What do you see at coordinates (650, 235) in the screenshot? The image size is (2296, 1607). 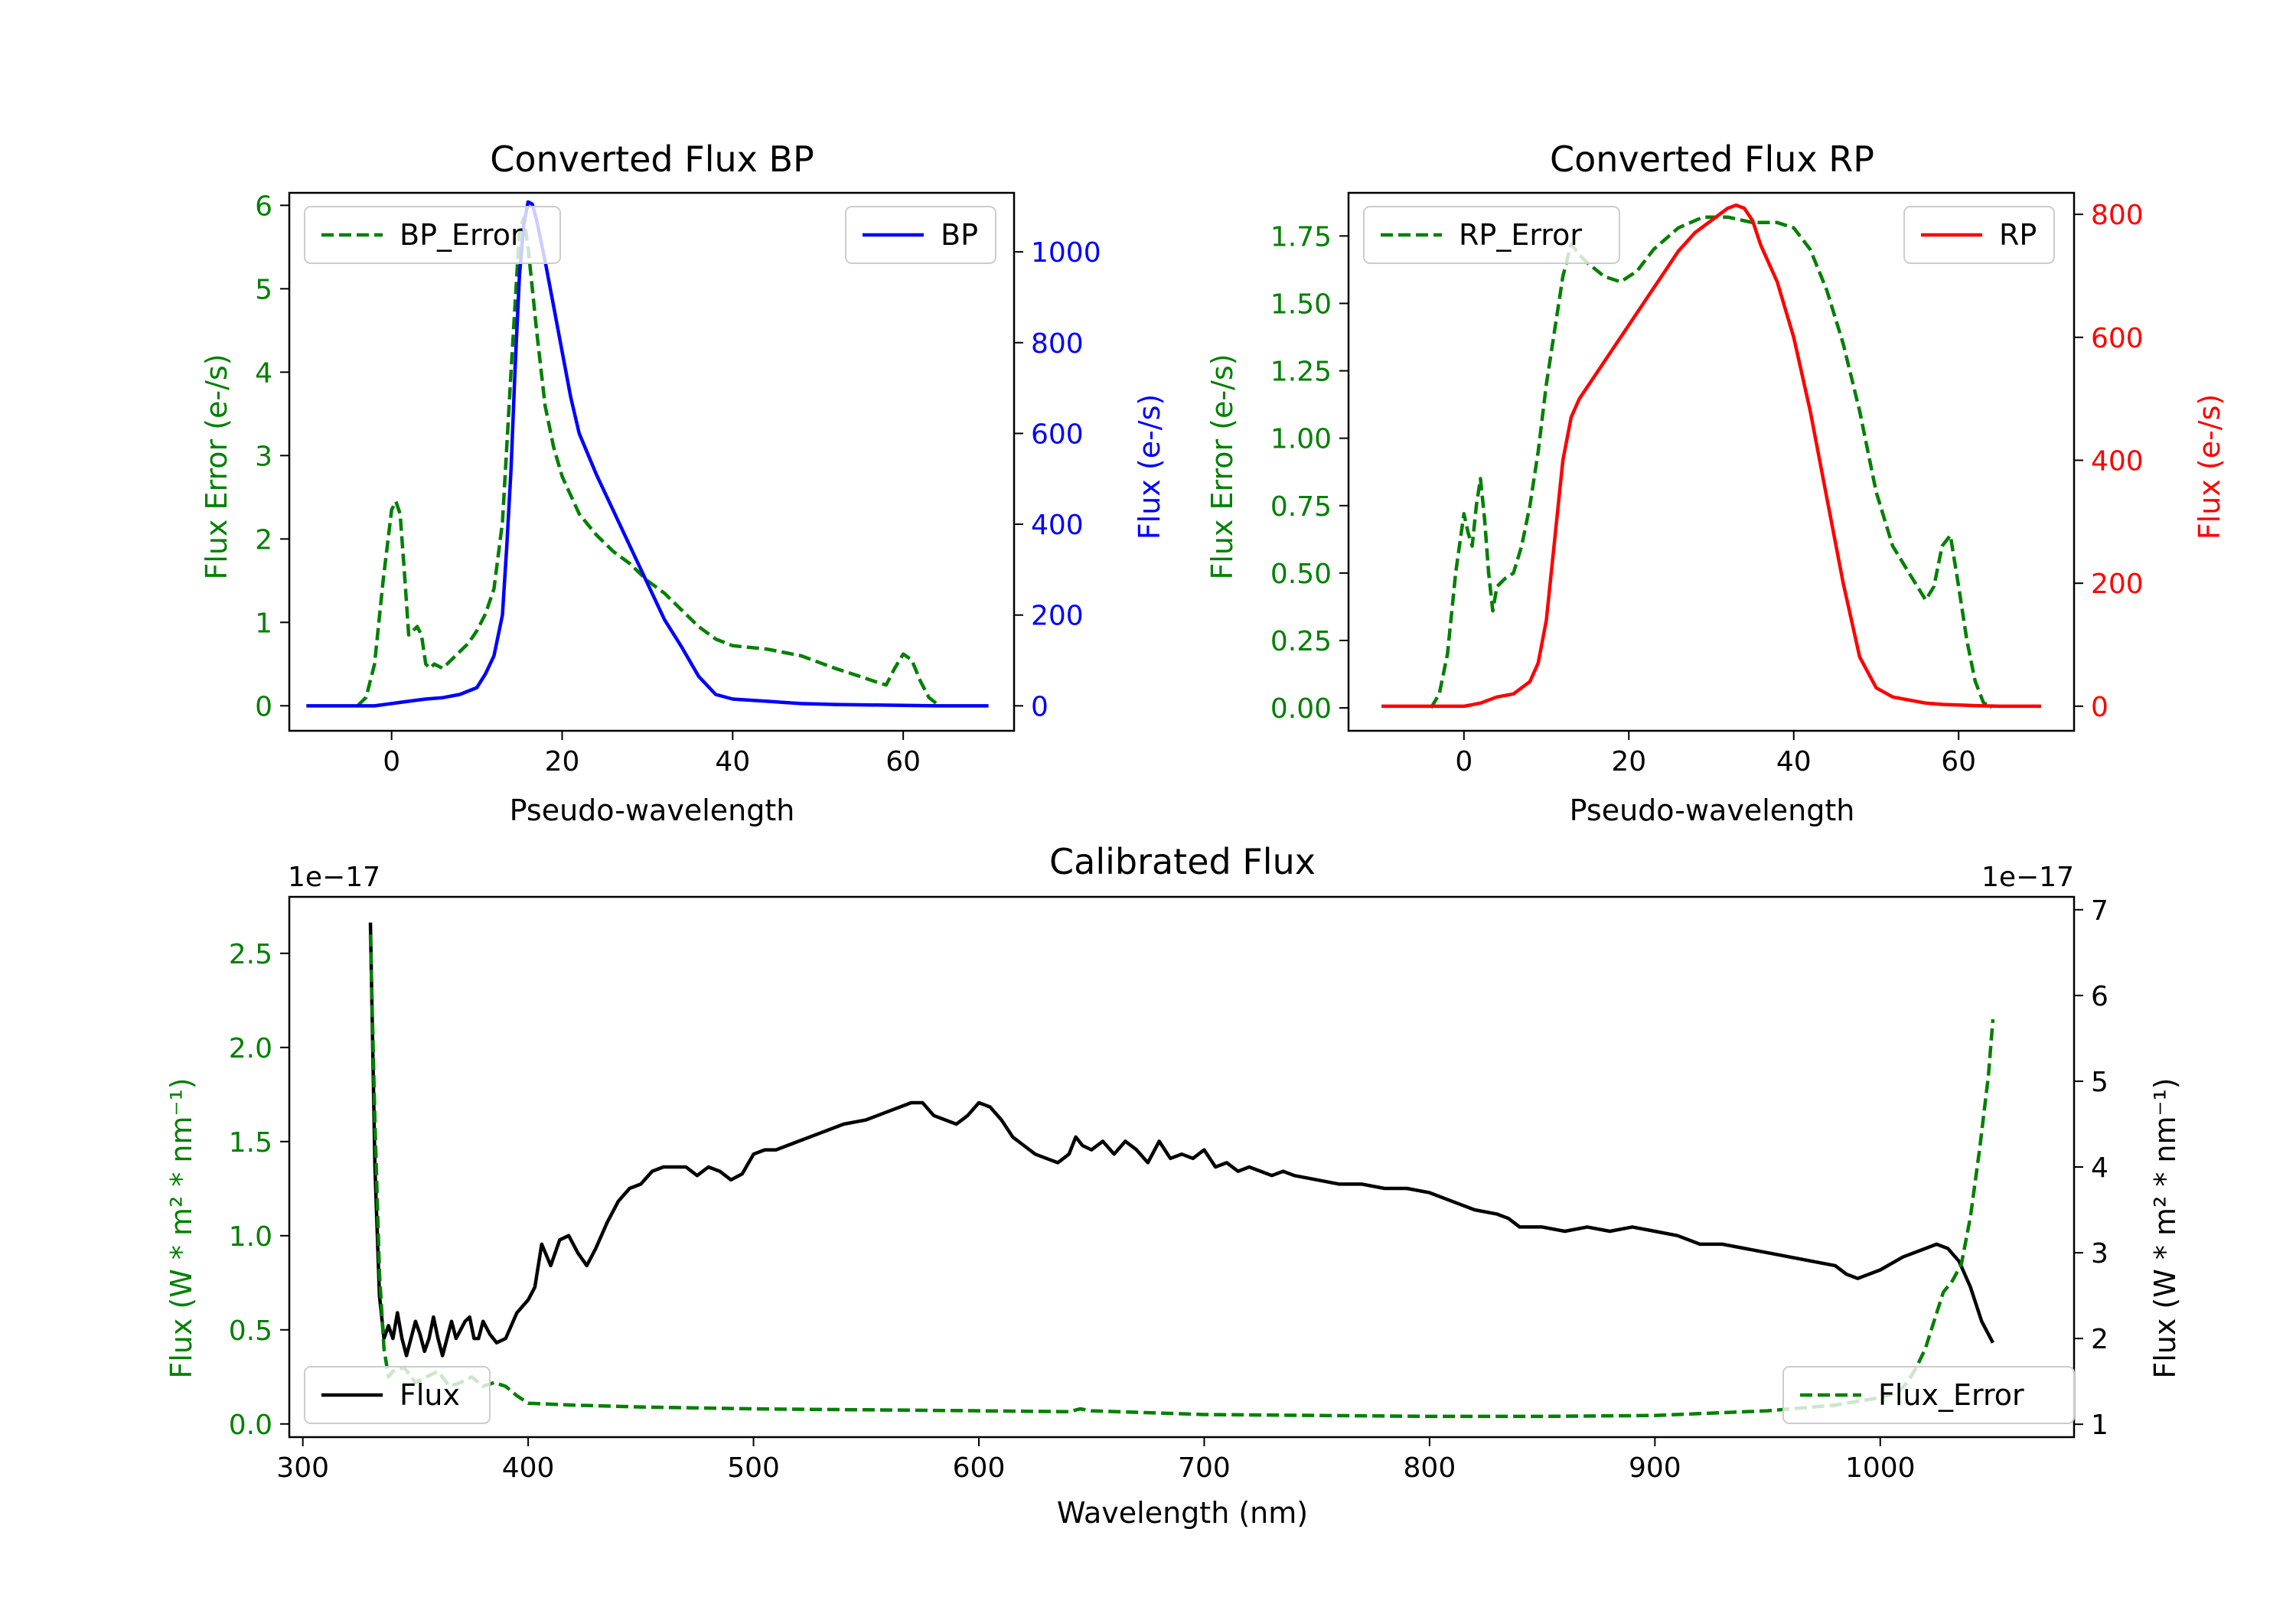 I see `legends: BP_Error BP` at bounding box center [650, 235].